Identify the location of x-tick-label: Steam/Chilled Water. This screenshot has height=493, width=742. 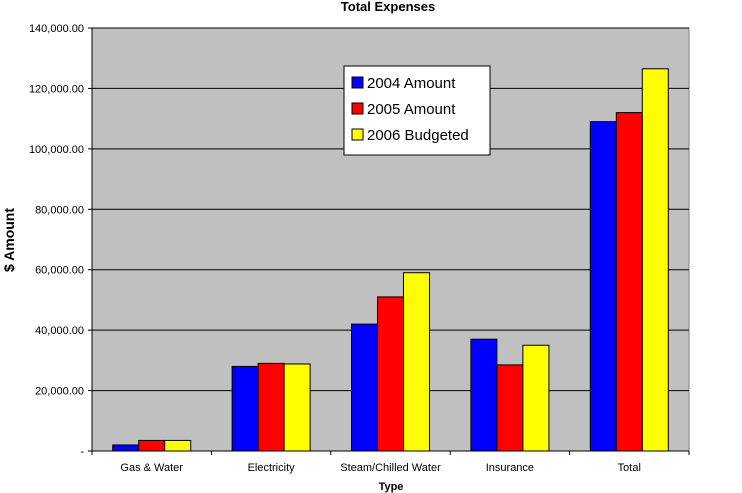
(390, 468).